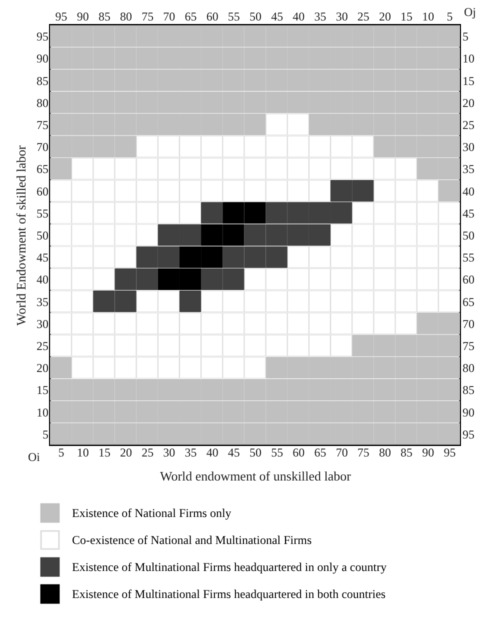 The width and height of the screenshot is (494, 623). Describe the element at coordinates (465, 37) in the screenshot. I see `y2-tick-label: 5` at that location.